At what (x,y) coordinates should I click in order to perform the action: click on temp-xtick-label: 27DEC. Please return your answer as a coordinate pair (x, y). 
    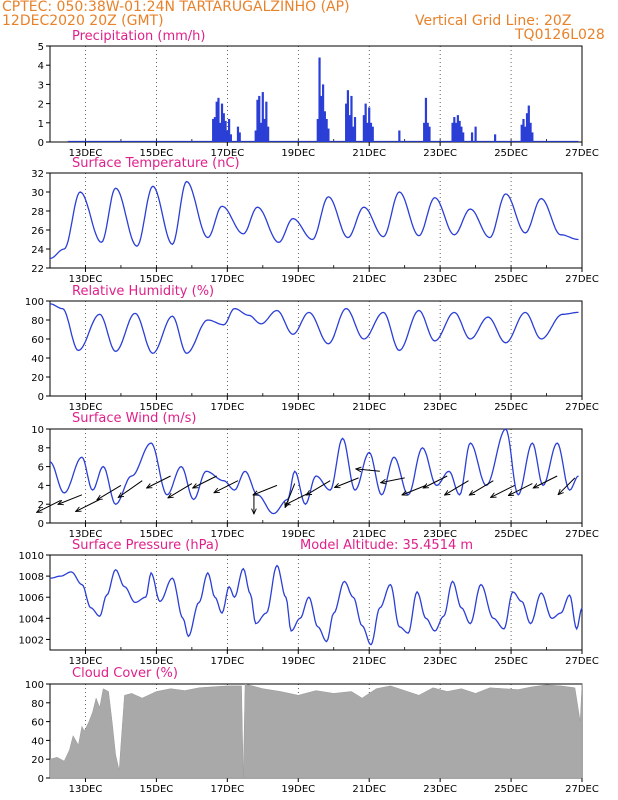
    Looking at the image, I should click on (582, 279).